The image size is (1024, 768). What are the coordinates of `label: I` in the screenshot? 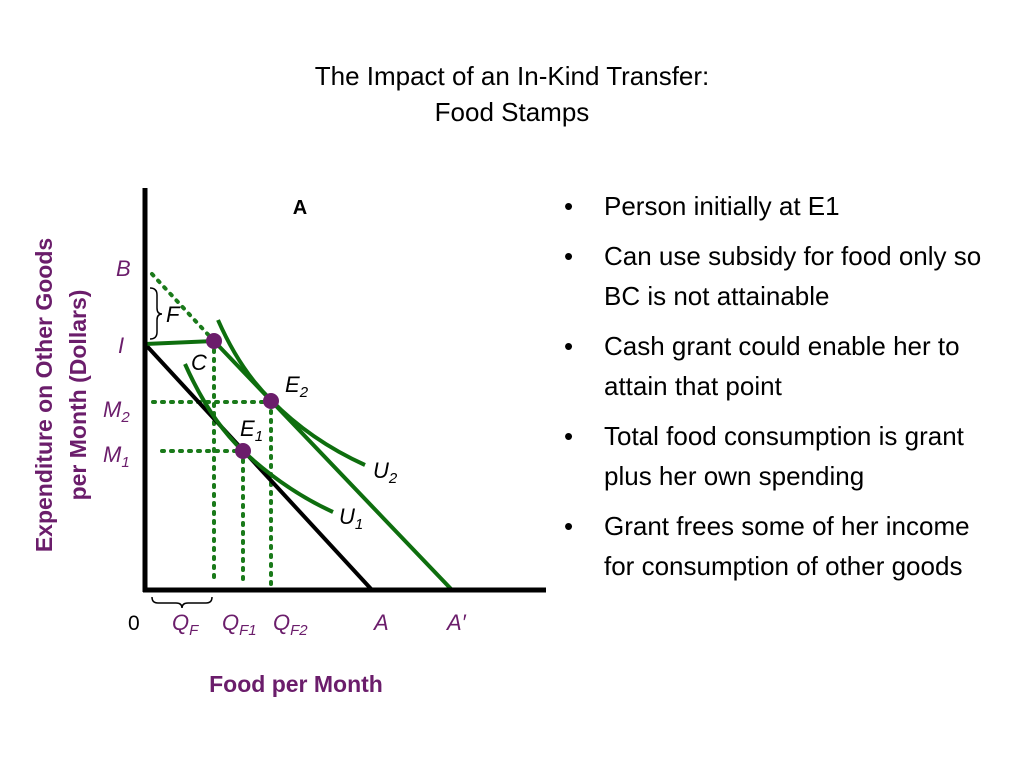 It's located at (121, 345).